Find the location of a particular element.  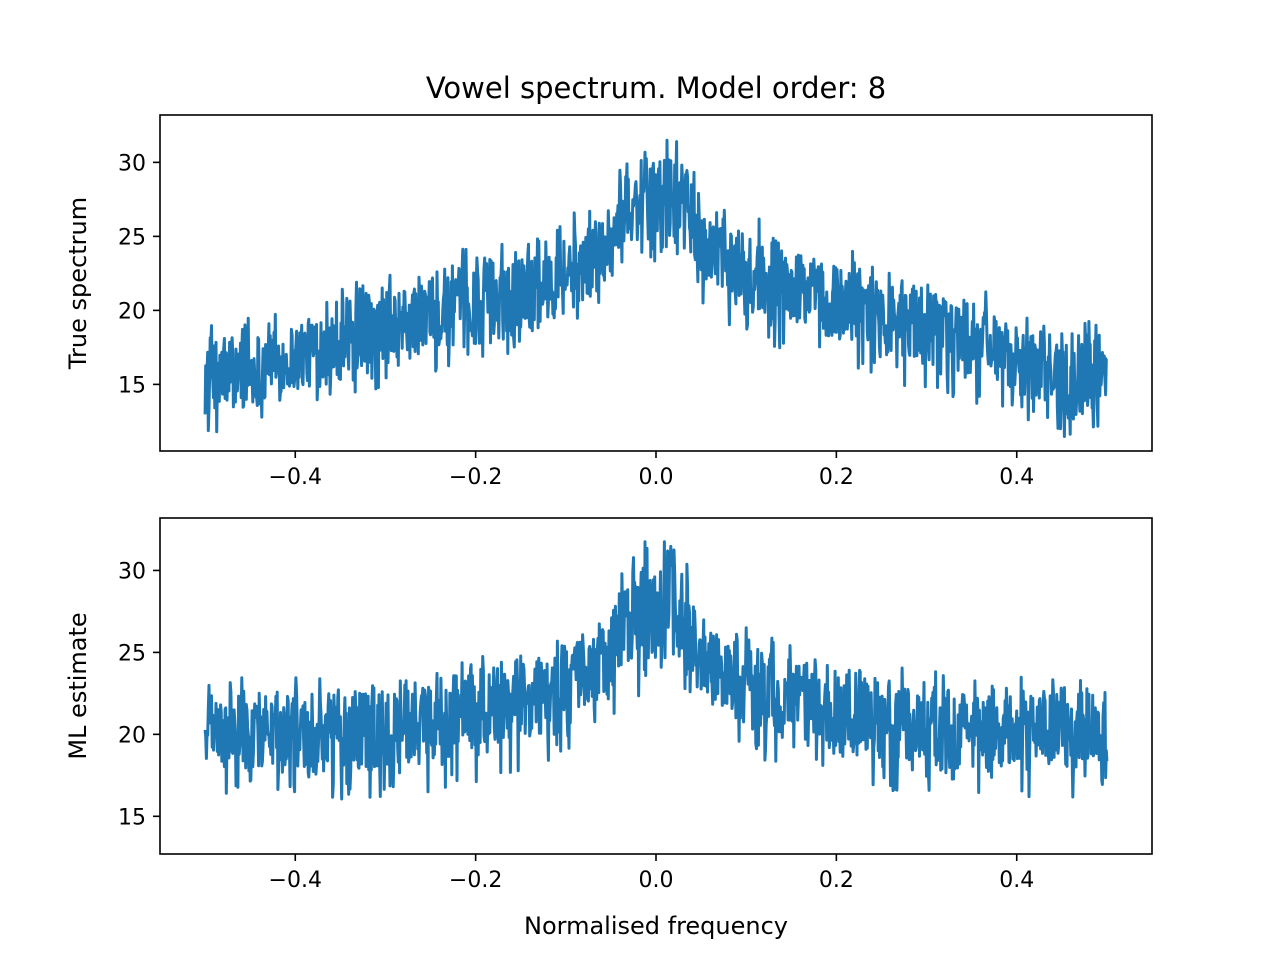

top-y-tick-label: 15 is located at coordinates (132, 385).